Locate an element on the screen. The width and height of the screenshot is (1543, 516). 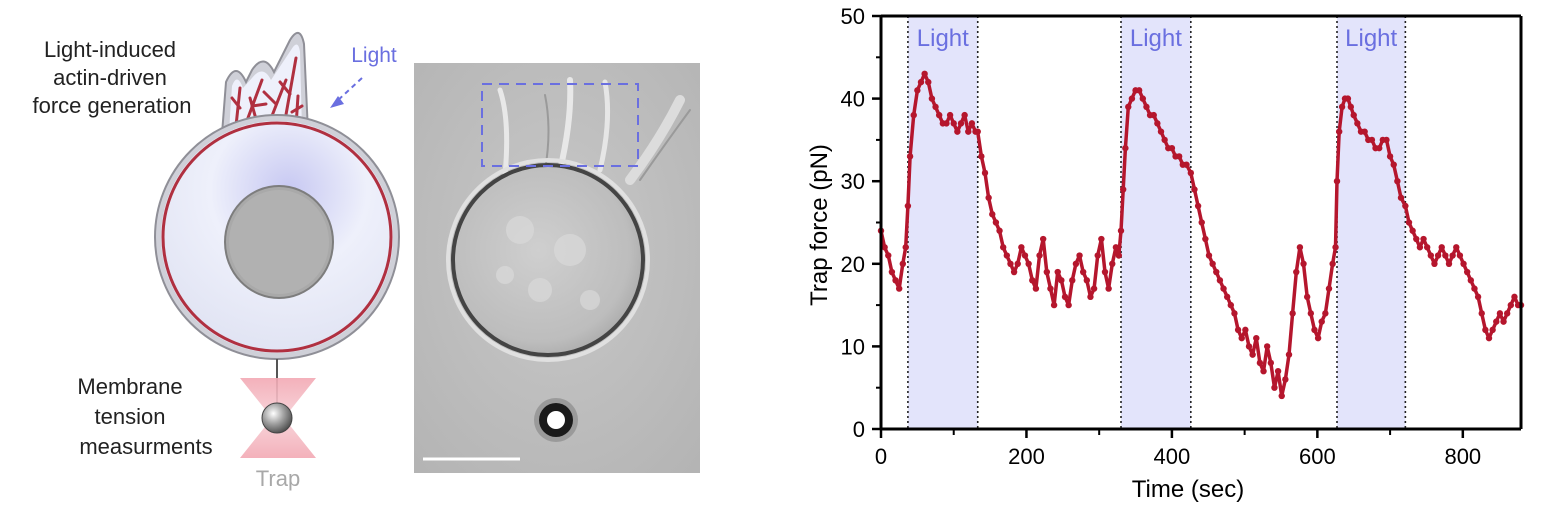
schematic-title-line-1: Light-induced is located at coordinates (110, 49).